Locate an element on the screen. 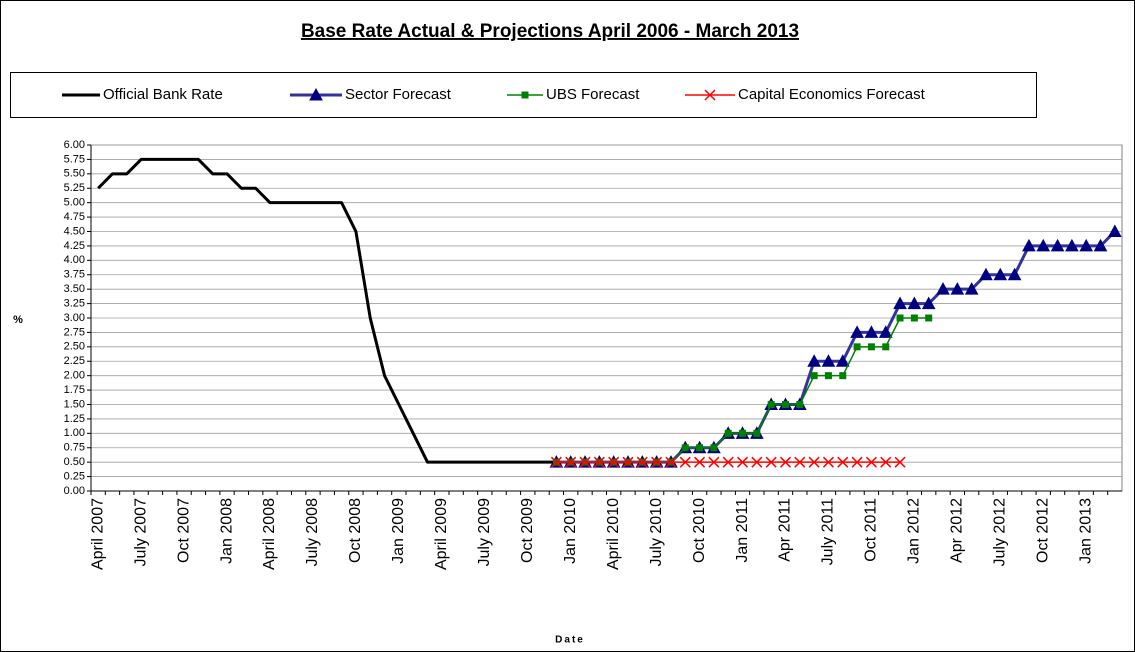 Image resolution: width=1135 pixels, height=652 pixels. x-tick-label: Jan 2010 is located at coordinates (570, 531).